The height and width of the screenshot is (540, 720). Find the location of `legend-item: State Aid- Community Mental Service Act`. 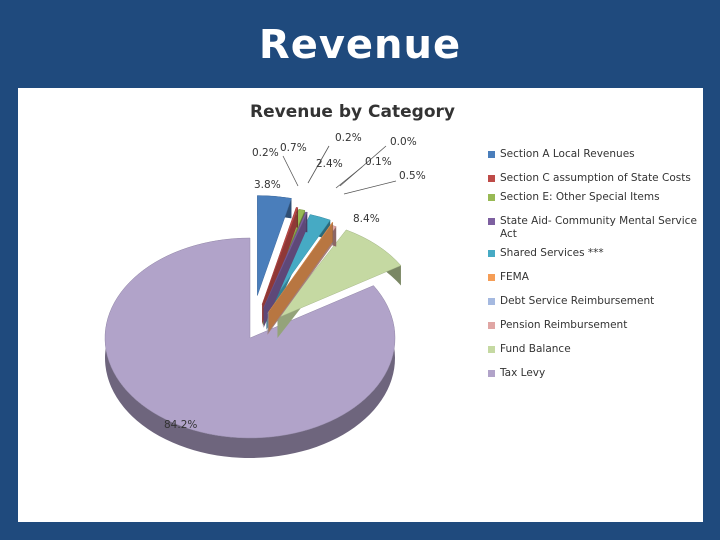

legend-item: State Aid- Community Mental Service Act is located at coordinates (593, 228).